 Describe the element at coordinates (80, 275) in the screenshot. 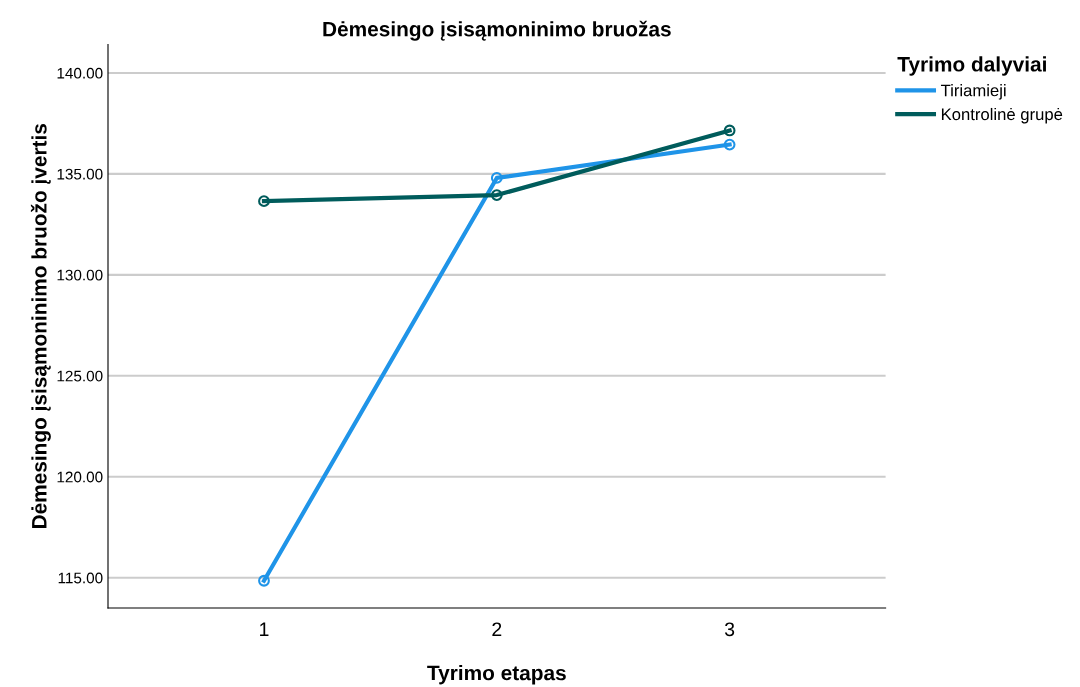

I see `y-tick-label: 130.00` at that location.